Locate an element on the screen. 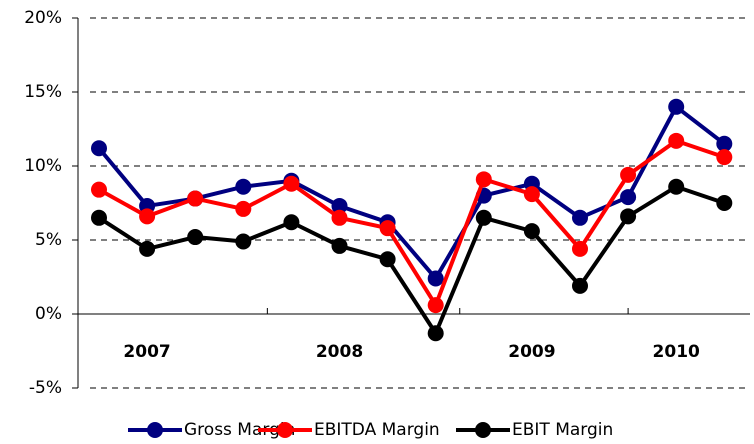 Image resolution: width=754 pixels, height=444 pixels. legend-label: Gross Margin is located at coordinates (239, 430).